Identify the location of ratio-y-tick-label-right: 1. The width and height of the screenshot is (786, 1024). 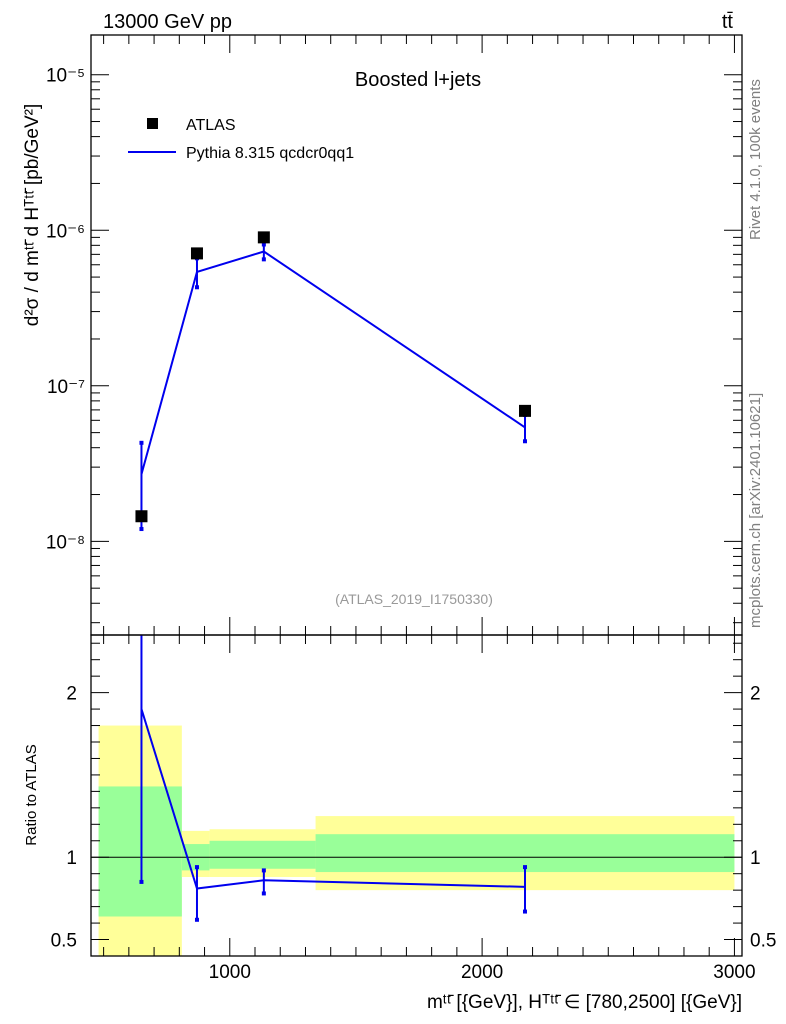
(755, 858).